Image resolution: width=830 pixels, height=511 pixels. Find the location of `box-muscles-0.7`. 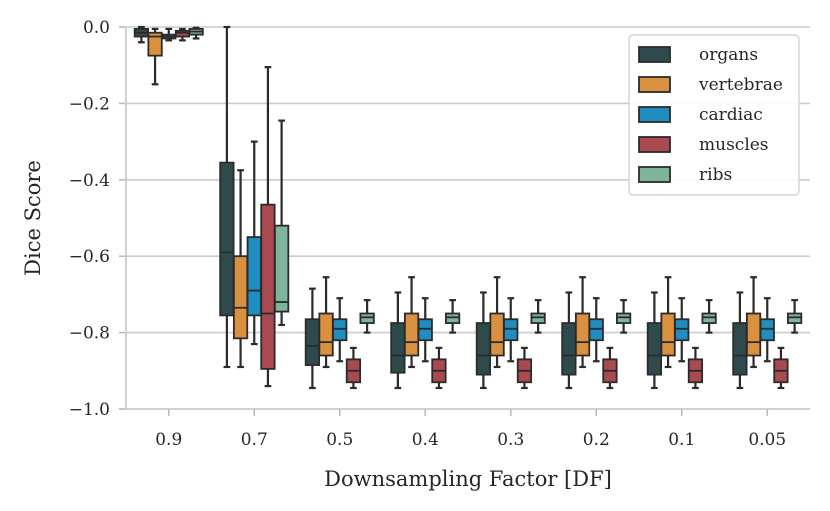

box-muscles-0.7 is located at coordinates (268, 227).